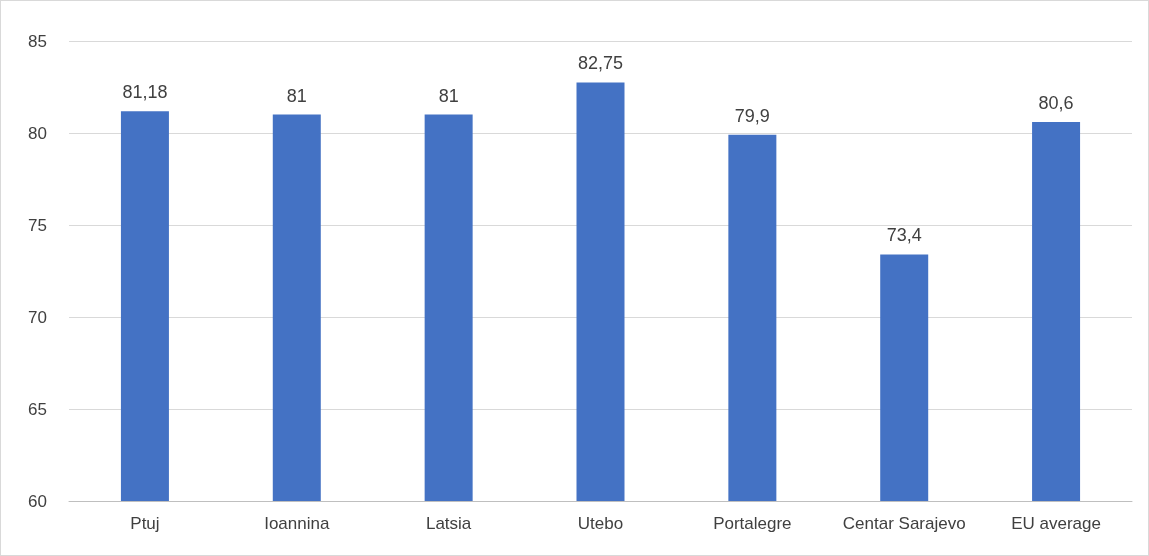  What do you see at coordinates (145, 523) in the screenshot?
I see `x-tick-label: Ptuj` at bounding box center [145, 523].